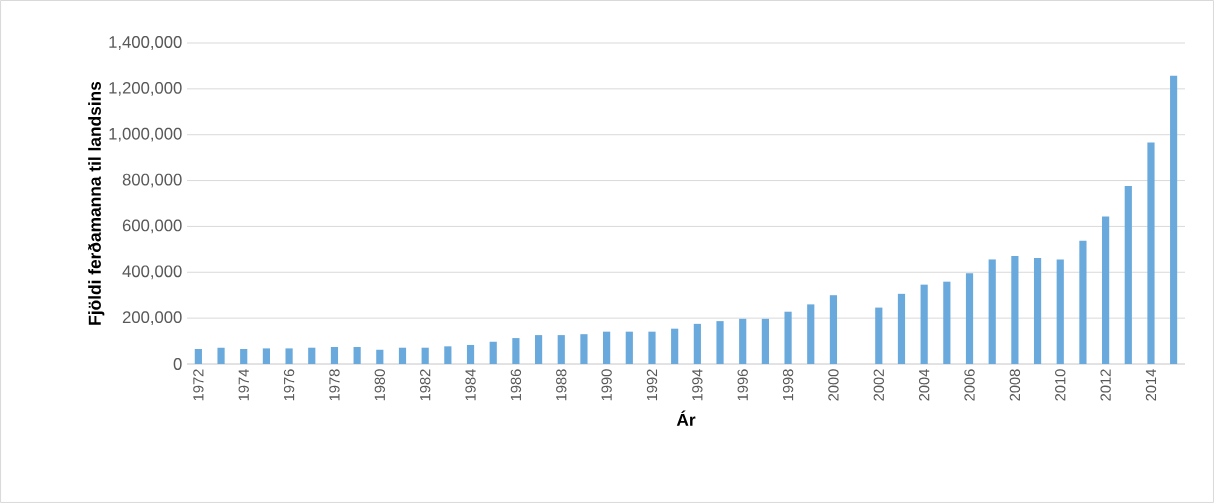 The width and height of the screenshot is (1214, 503). What do you see at coordinates (652, 385) in the screenshot?
I see `x-tick-label: 1992` at bounding box center [652, 385].